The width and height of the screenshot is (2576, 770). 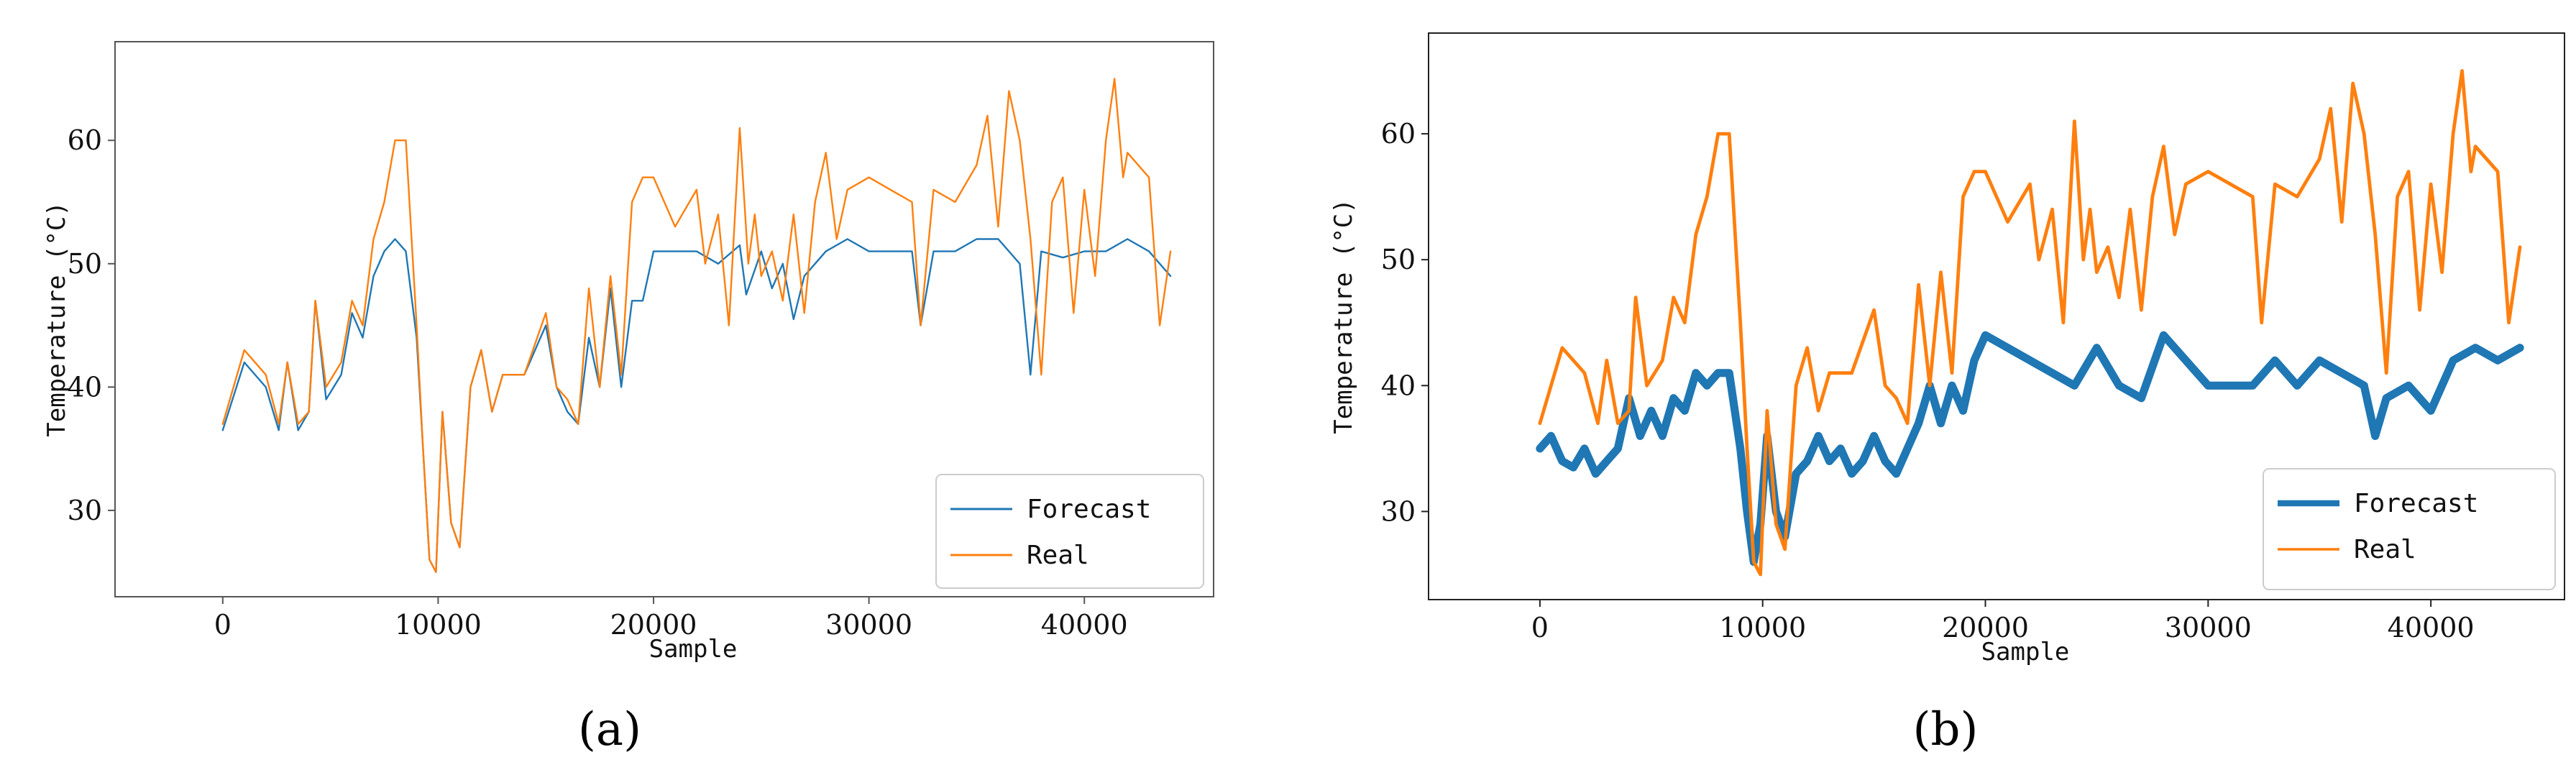 I want to click on series-line-forecast, so click(x=2030, y=449).